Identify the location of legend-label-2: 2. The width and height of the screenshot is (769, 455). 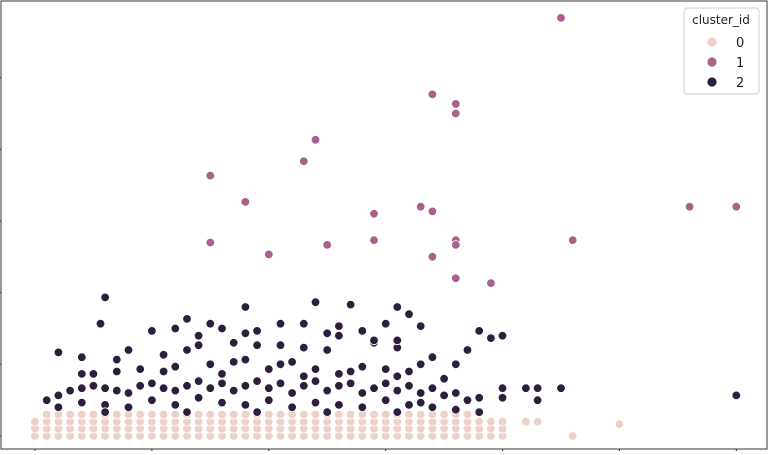
(740, 83).